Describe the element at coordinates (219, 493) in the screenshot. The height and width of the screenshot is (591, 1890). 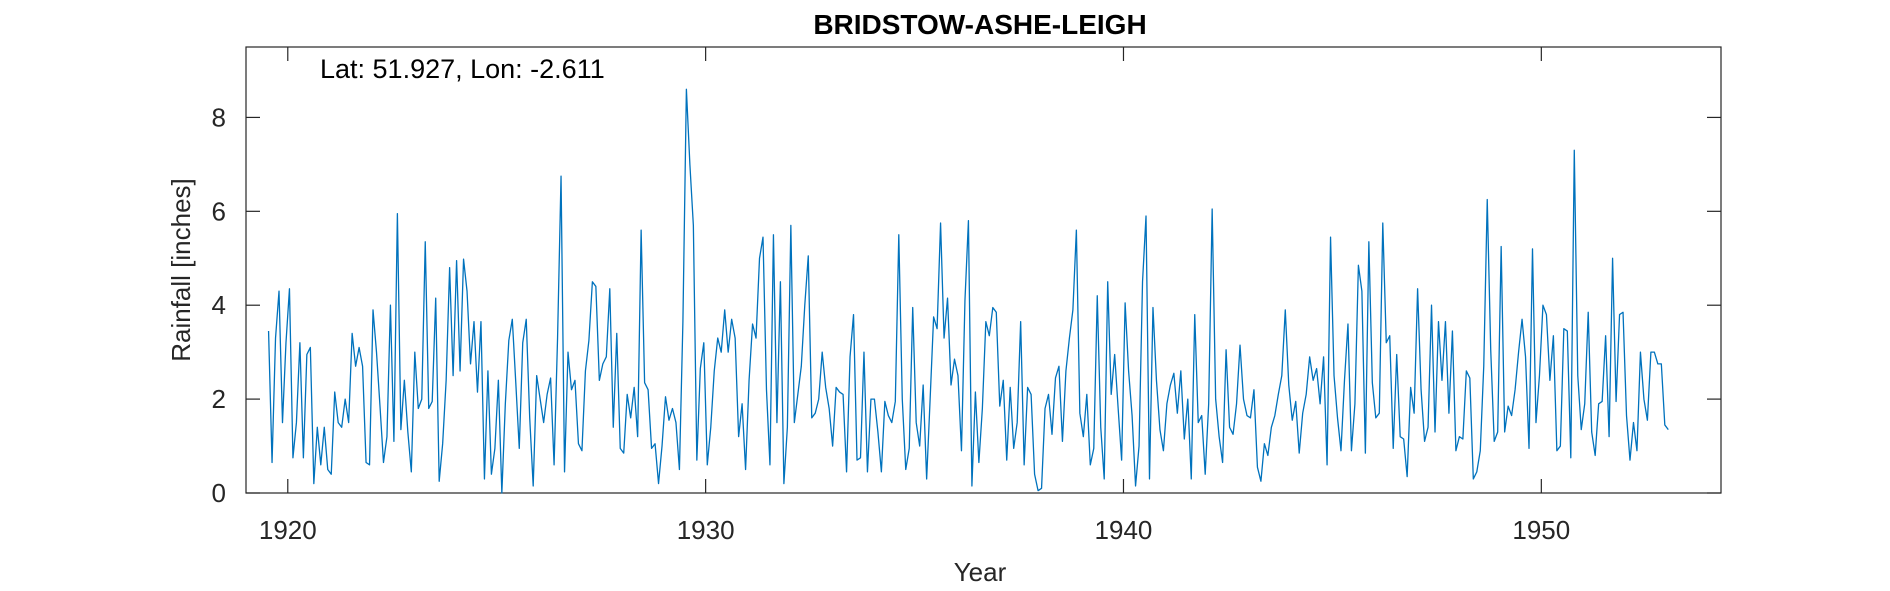
I see `y-tick-label: 0` at that location.